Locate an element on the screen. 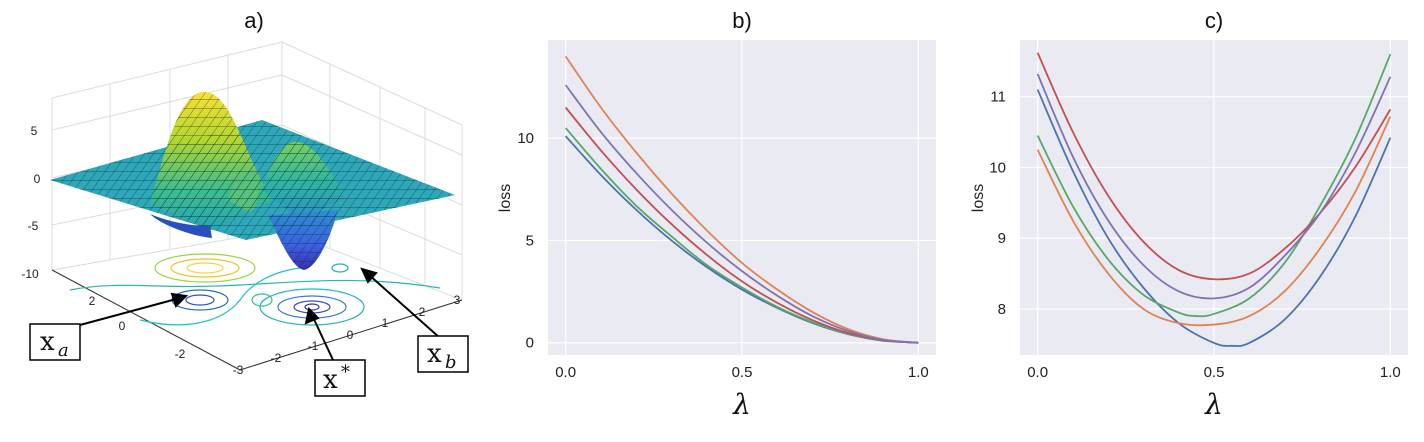 Image resolution: width=1424 pixels, height=442 pixels. z-tick-label: 0 is located at coordinates (37, 179).